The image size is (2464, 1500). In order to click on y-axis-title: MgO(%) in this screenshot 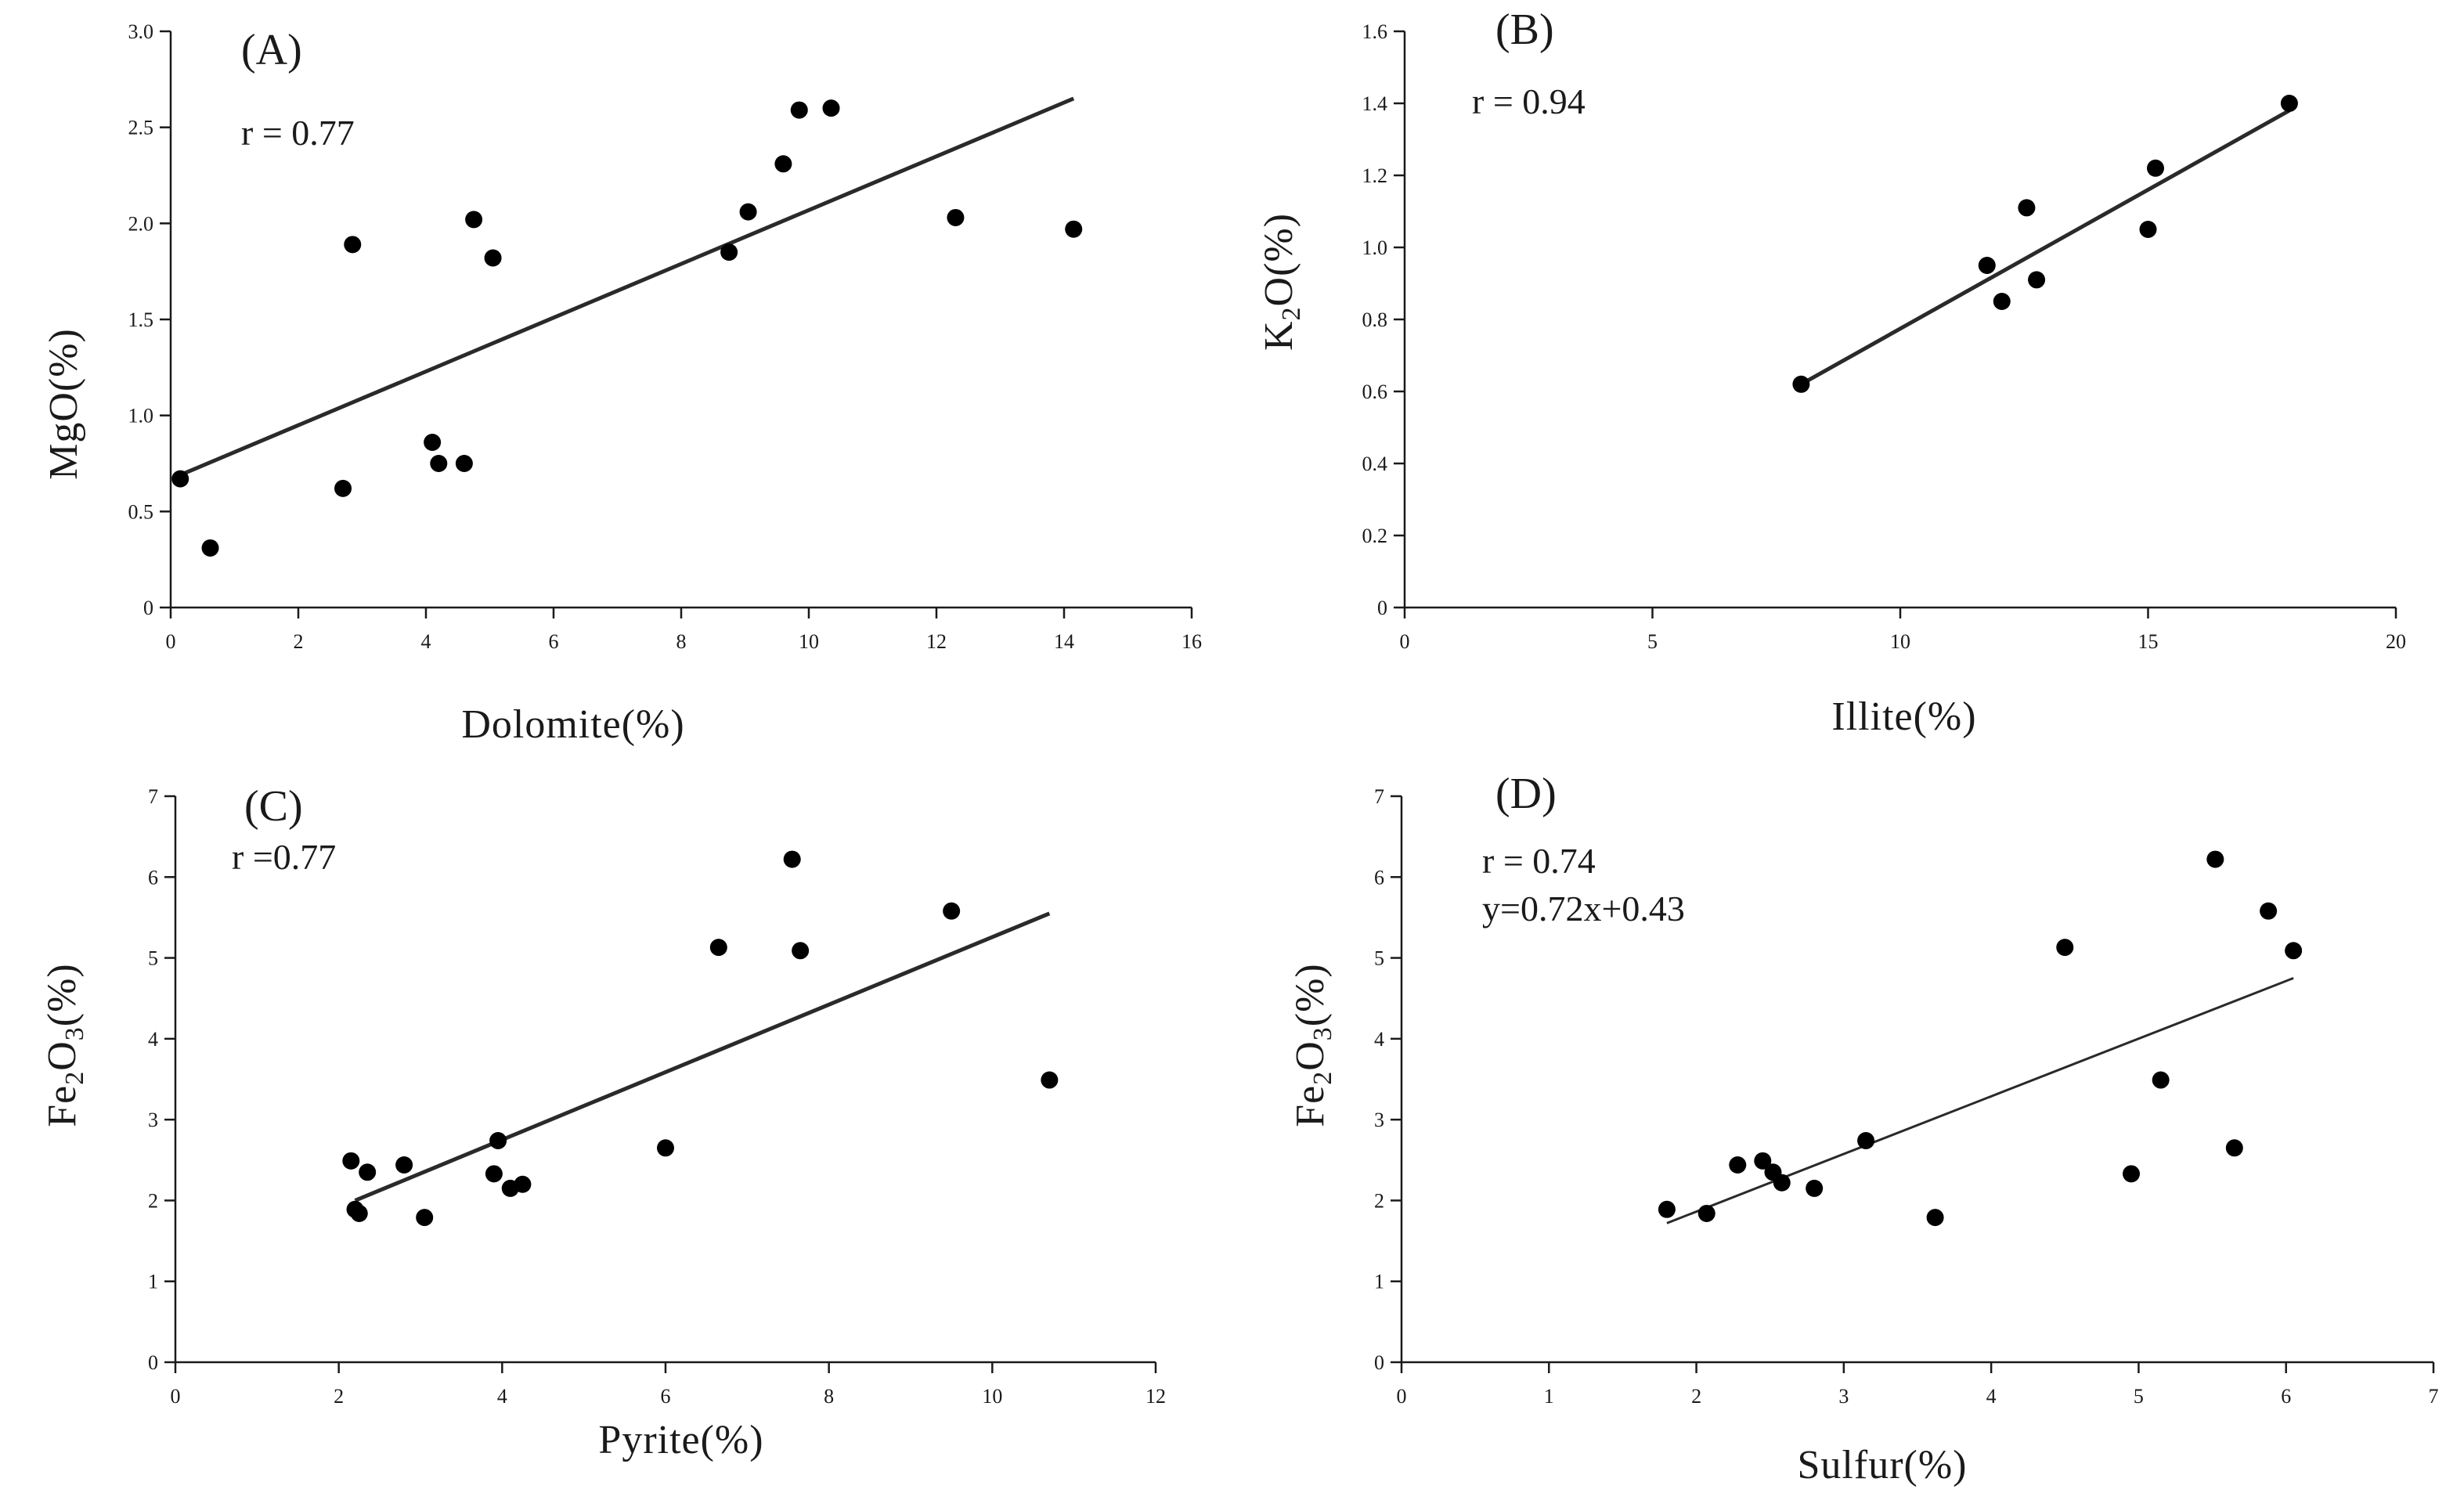, I will do `click(64, 404)`.